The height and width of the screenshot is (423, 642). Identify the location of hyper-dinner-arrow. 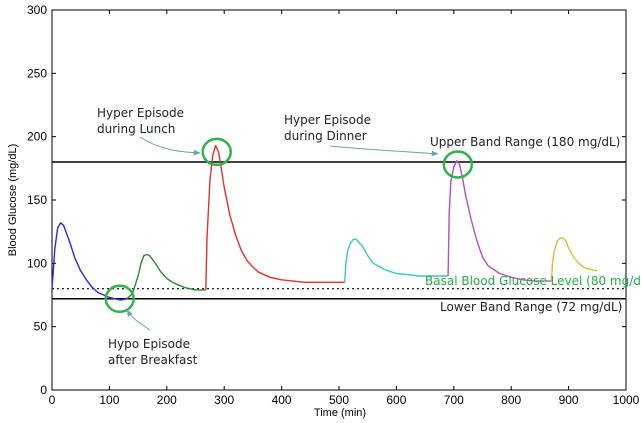
(384, 151).